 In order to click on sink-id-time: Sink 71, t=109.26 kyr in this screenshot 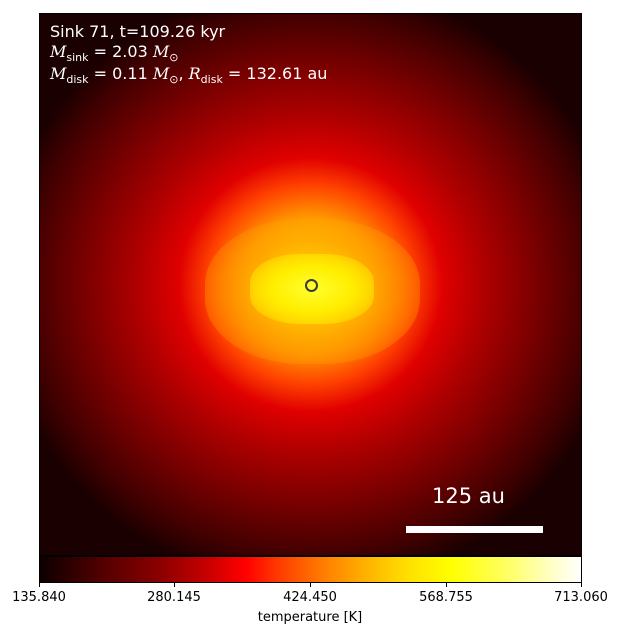, I will do `click(138, 31)`.